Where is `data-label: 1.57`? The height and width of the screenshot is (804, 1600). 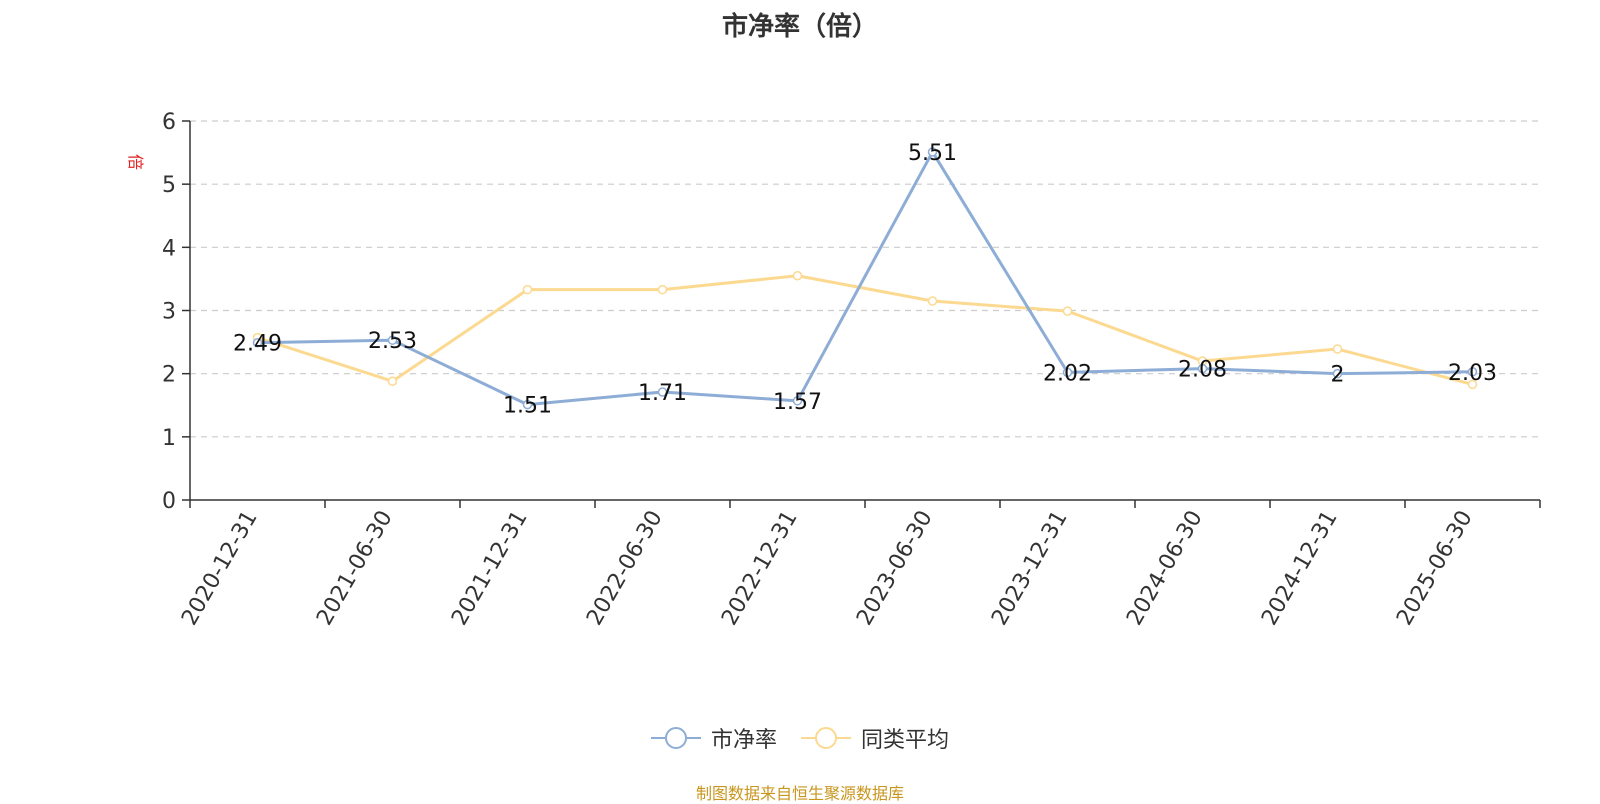
data-label: 1.57 is located at coordinates (797, 402).